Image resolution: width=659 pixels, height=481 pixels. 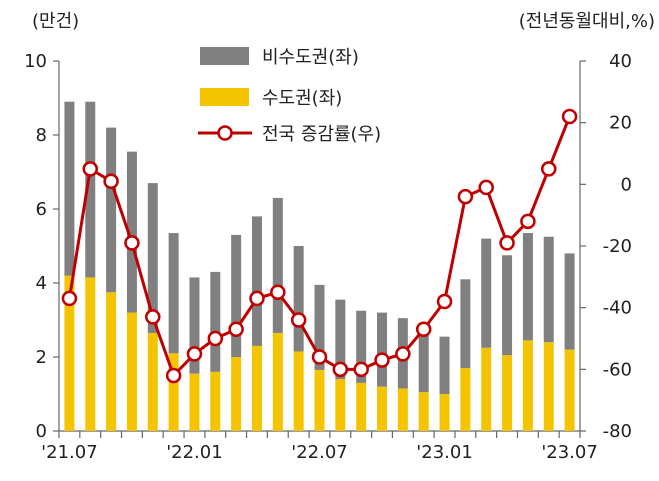 What do you see at coordinates (41, 283) in the screenshot?
I see `left-tick-label: 4` at bounding box center [41, 283].